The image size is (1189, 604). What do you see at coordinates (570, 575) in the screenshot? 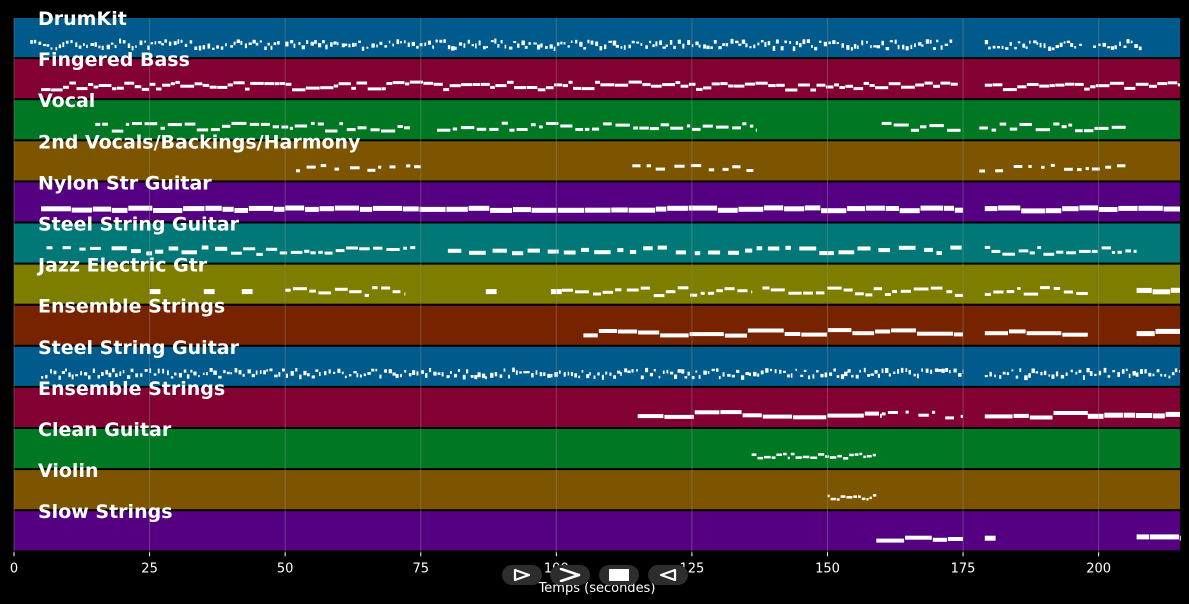
I see `fast-forward-button` at bounding box center [570, 575].